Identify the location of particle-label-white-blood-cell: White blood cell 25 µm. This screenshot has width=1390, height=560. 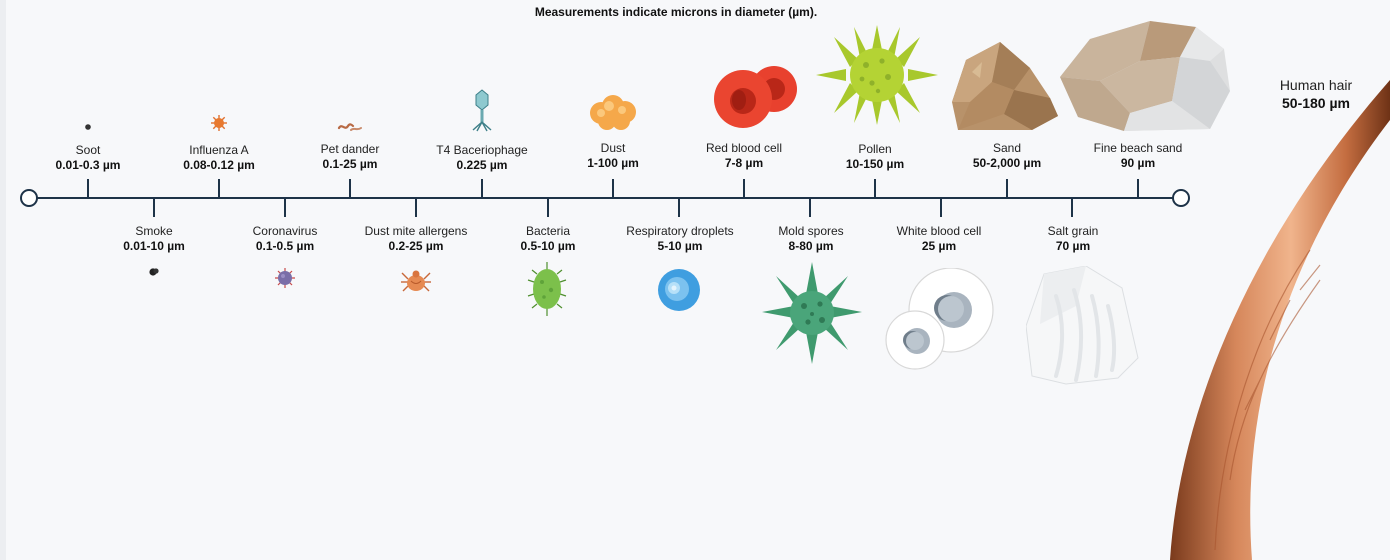
(939, 239).